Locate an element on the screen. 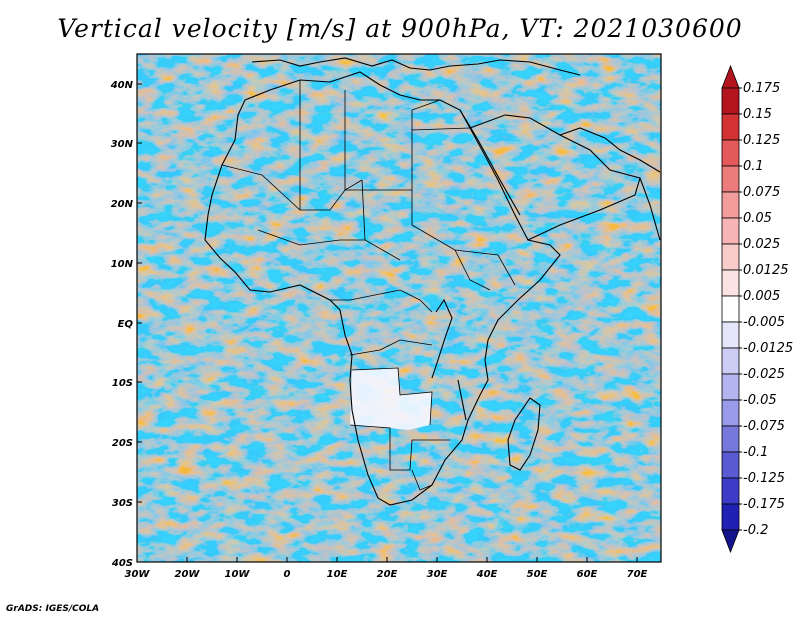 This screenshot has width=800, height=618. colorbar-bottom-arrow is located at coordinates (730, 541).